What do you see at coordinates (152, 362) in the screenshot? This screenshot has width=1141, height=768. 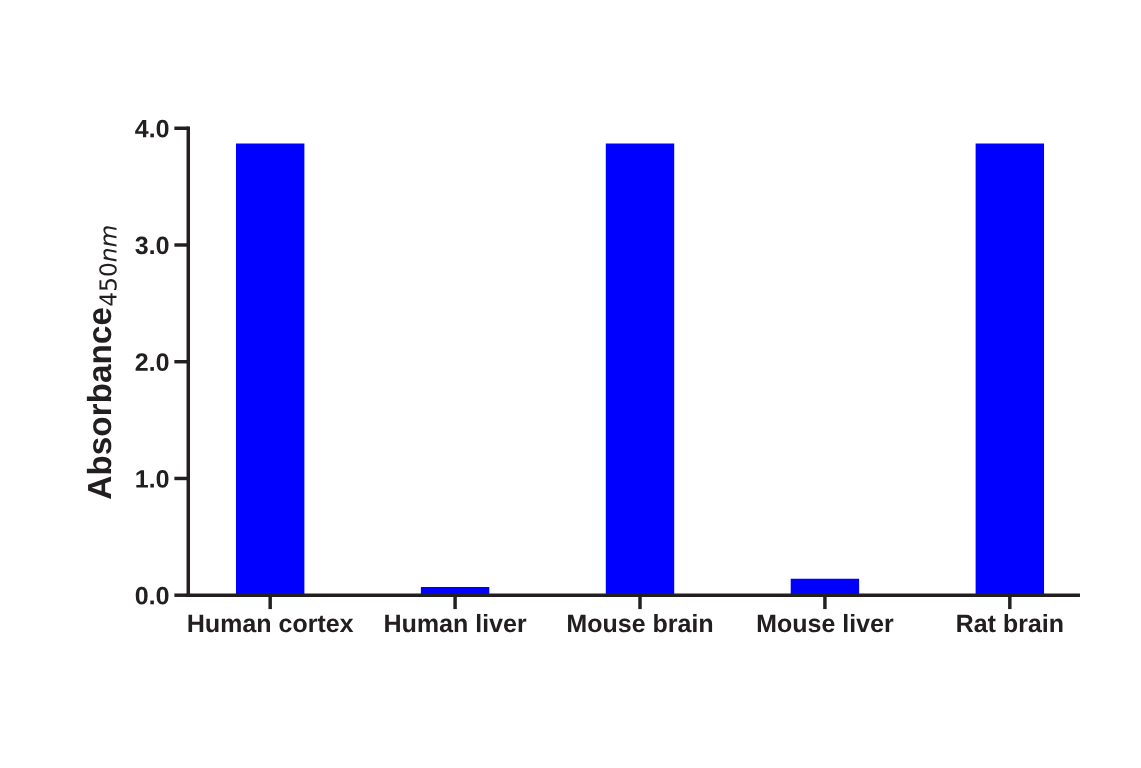 I see `y-tick-label: 2.0` at bounding box center [152, 362].